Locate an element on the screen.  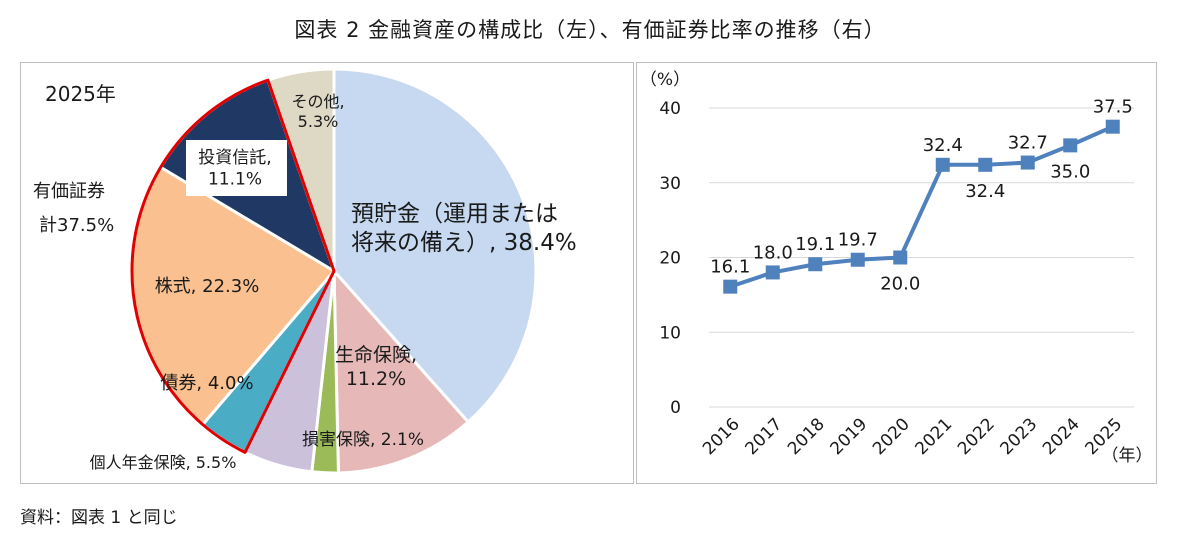
slice-label: 債券, 4.0% is located at coordinates (206, 383).